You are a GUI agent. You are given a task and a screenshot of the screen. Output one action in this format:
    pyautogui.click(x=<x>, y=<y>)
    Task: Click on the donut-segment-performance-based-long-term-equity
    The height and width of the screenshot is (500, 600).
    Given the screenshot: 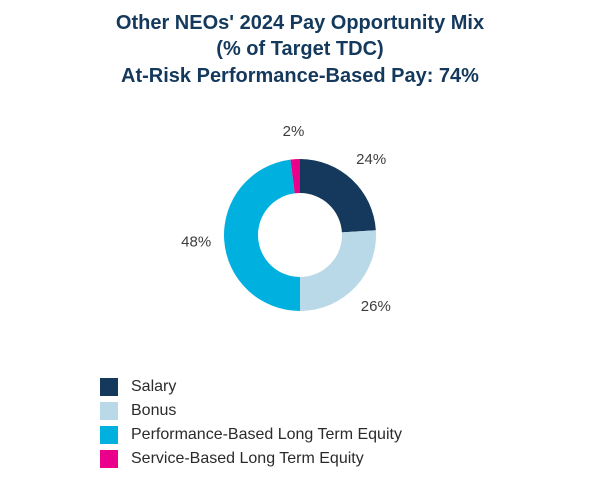 What is the action you would take?
    pyautogui.click(x=262, y=235)
    